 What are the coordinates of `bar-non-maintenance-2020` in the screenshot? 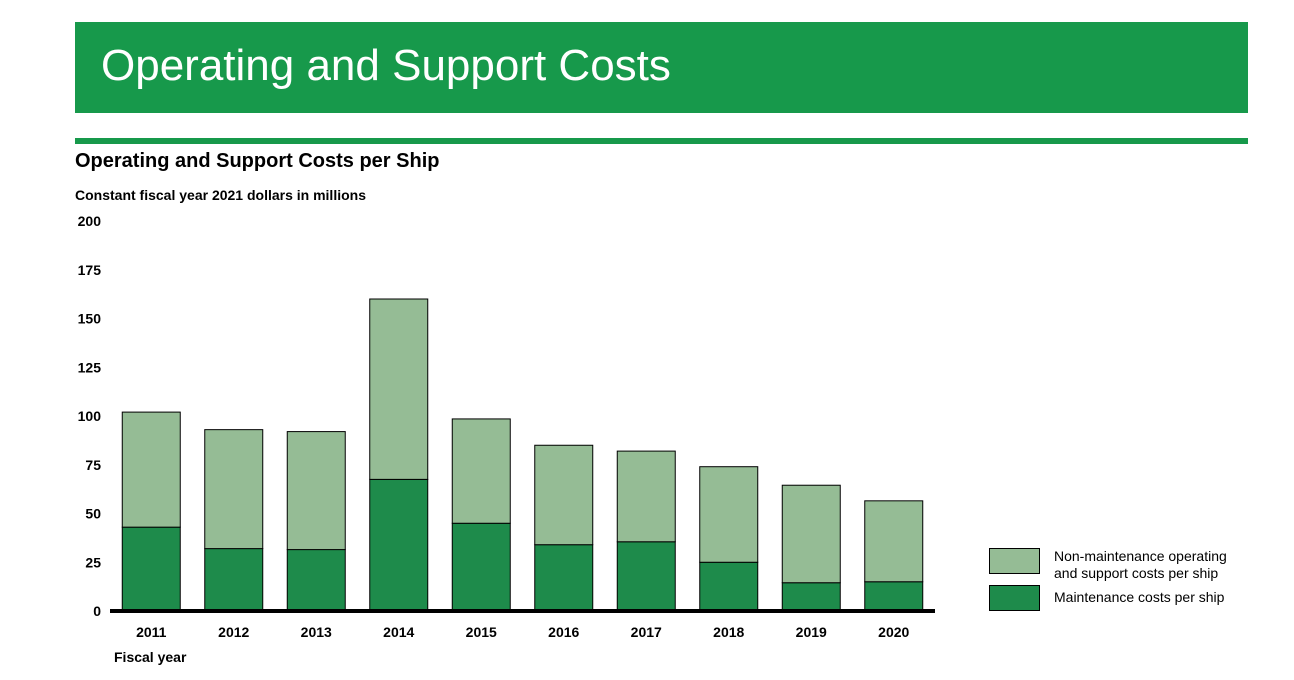 It's located at (894, 541).